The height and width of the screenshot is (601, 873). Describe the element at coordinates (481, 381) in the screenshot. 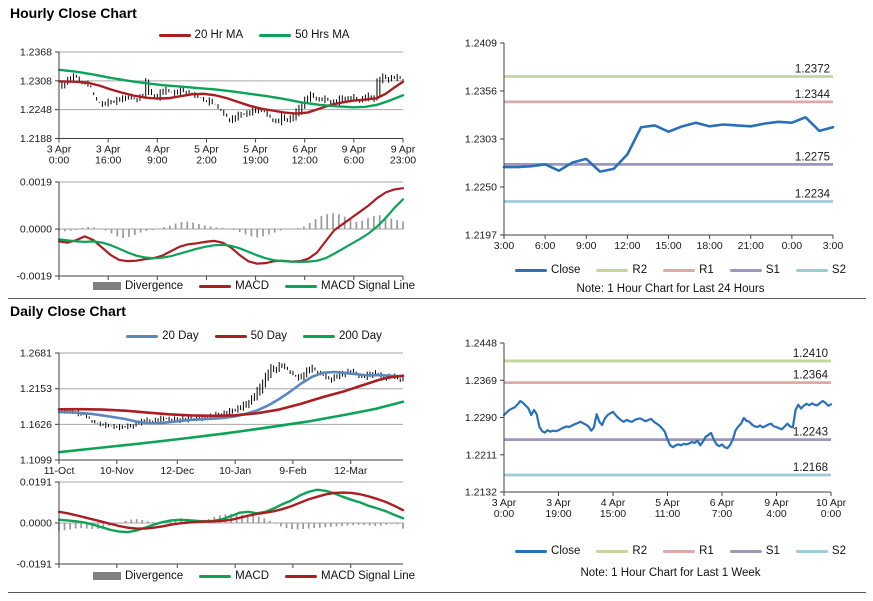

I see `y-tick-label: 1.2369` at that location.